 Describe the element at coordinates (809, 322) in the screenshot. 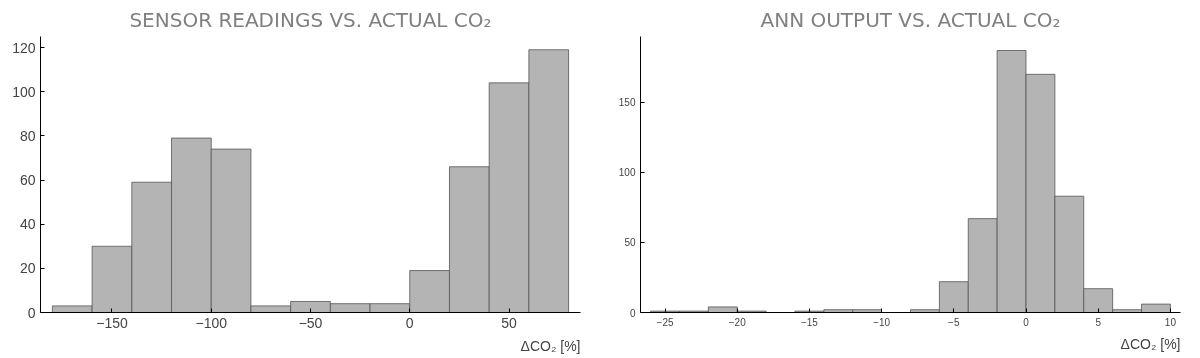

I see `x-tick-label: −15` at that location.